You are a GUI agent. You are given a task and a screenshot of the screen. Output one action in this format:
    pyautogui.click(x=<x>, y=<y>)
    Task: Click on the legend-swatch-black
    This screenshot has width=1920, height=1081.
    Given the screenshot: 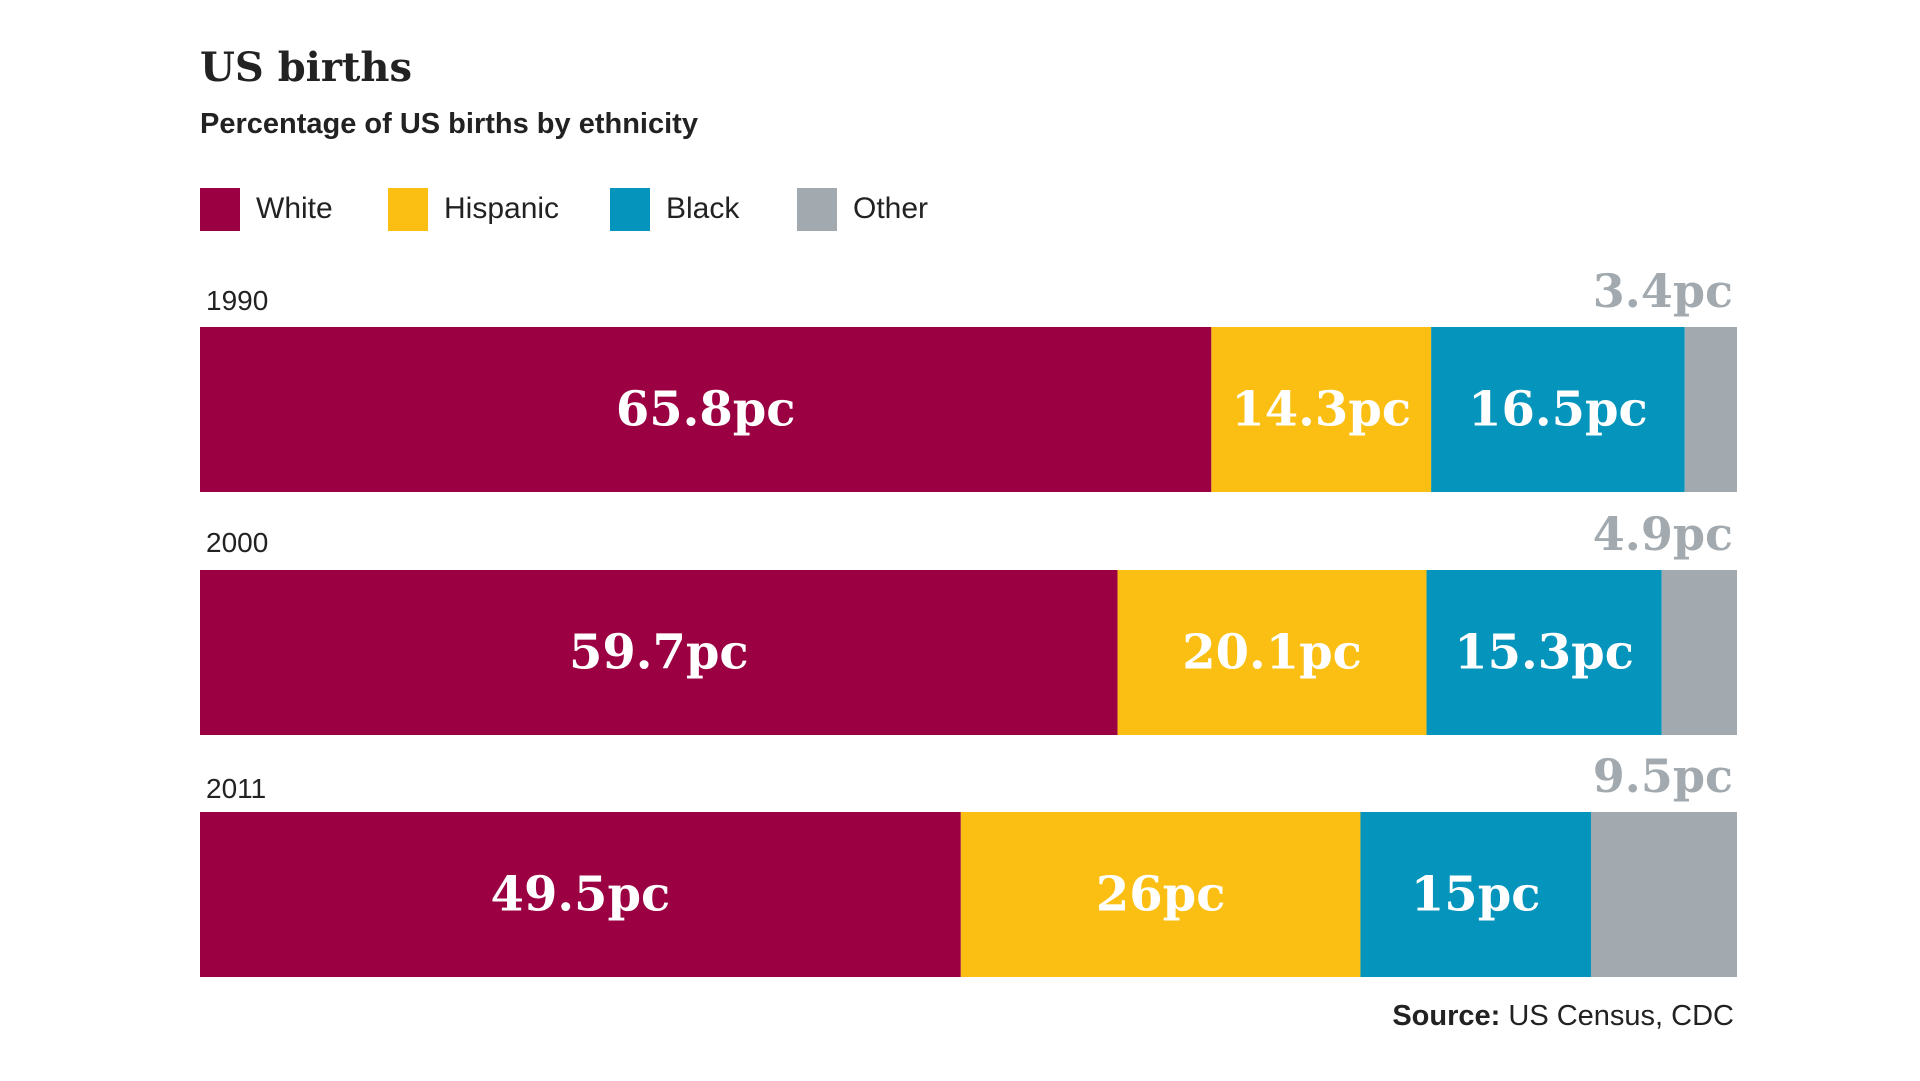 What is the action you would take?
    pyautogui.click(x=630, y=209)
    